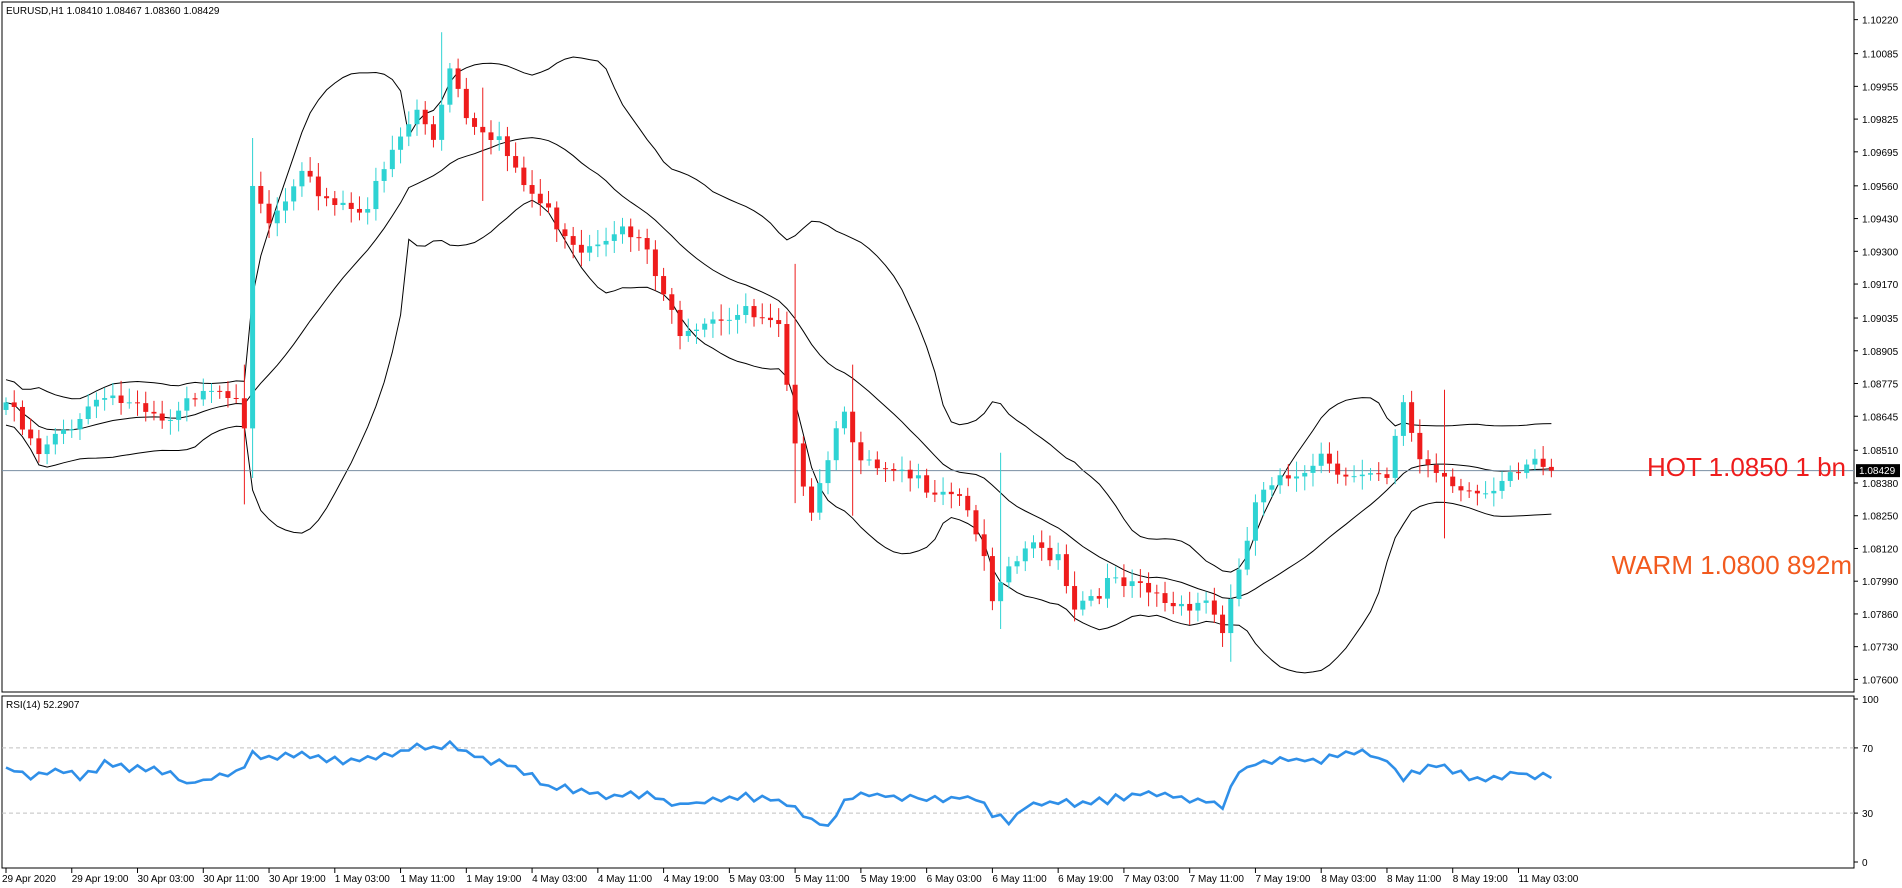  Describe the element at coordinates (1880, 648) in the screenshot. I see `price-tick-label: 1.07730` at that location.